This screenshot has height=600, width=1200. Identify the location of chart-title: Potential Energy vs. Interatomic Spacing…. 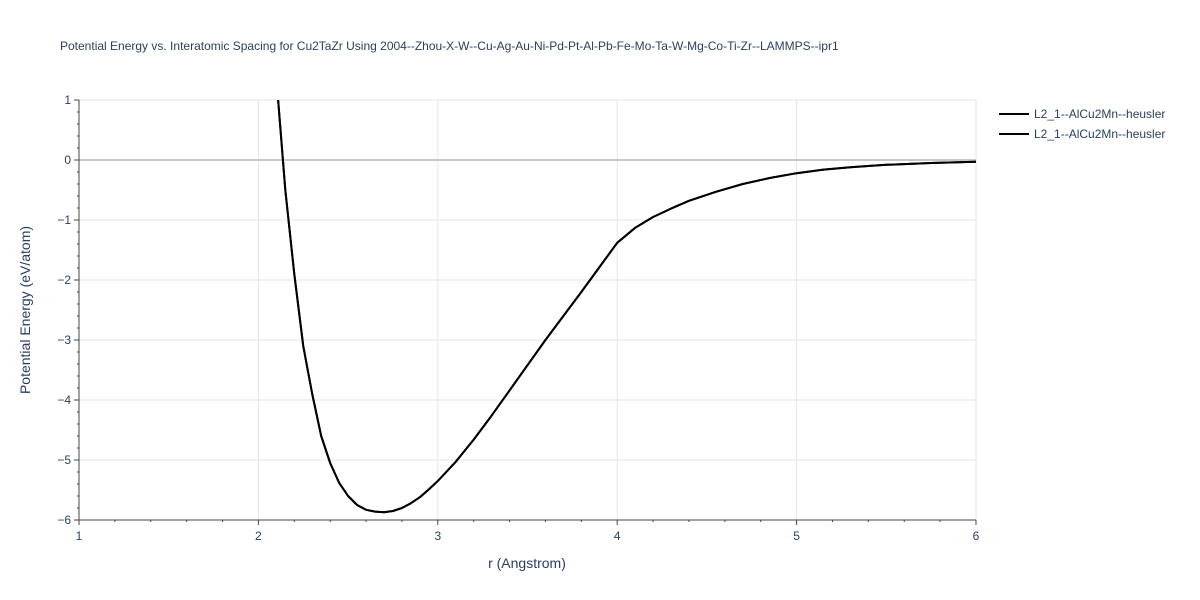
(449, 46).